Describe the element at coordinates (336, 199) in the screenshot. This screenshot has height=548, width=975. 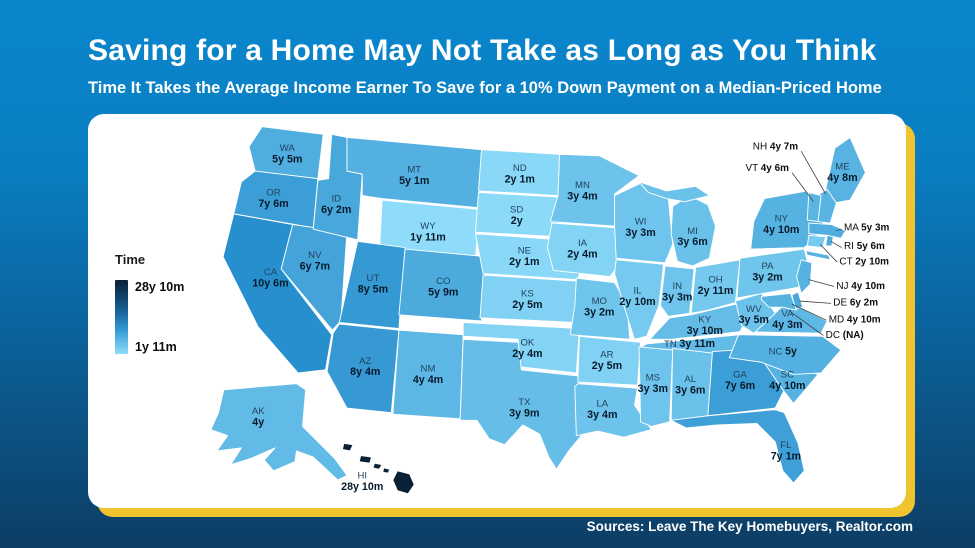
I see `state-abbr-ID: ID` at that location.